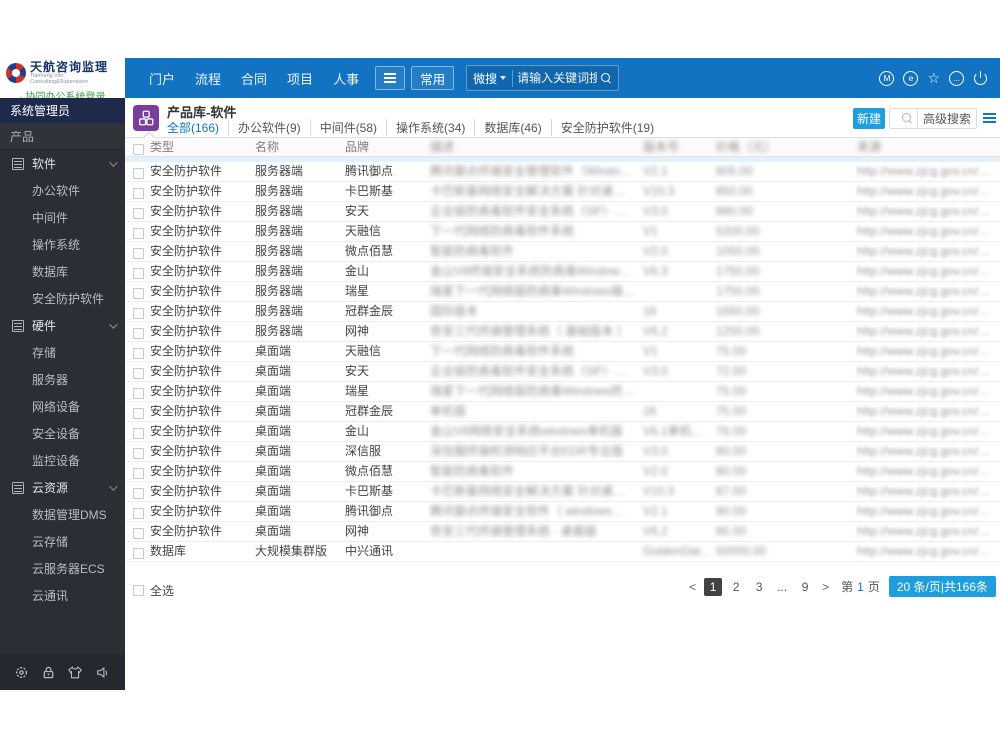 Image resolution: width=1000 pixels, height=750 pixels. Describe the element at coordinates (62, 163) in the screenshot. I see `sidebar-menu-item: 软件` at that location.